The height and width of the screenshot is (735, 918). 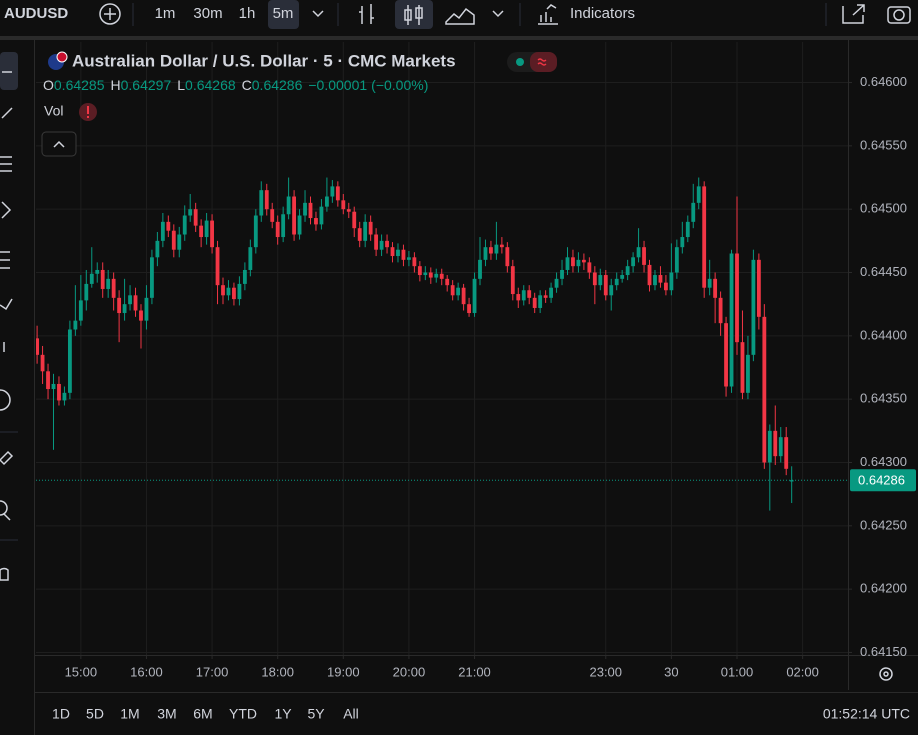 What do you see at coordinates (59, 144) in the screenshot?
I see `collapse-button` at bounding box center [59, 144].